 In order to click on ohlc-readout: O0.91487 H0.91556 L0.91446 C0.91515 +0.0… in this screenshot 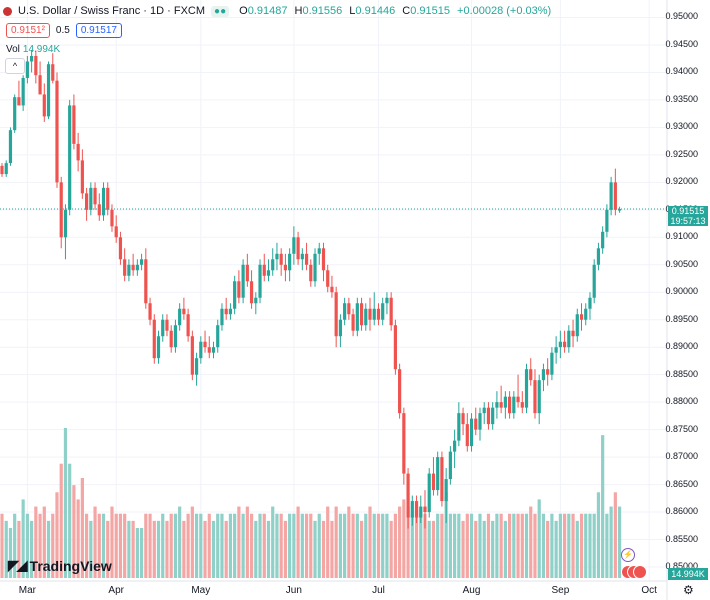, I will do `click(393, 11)`.